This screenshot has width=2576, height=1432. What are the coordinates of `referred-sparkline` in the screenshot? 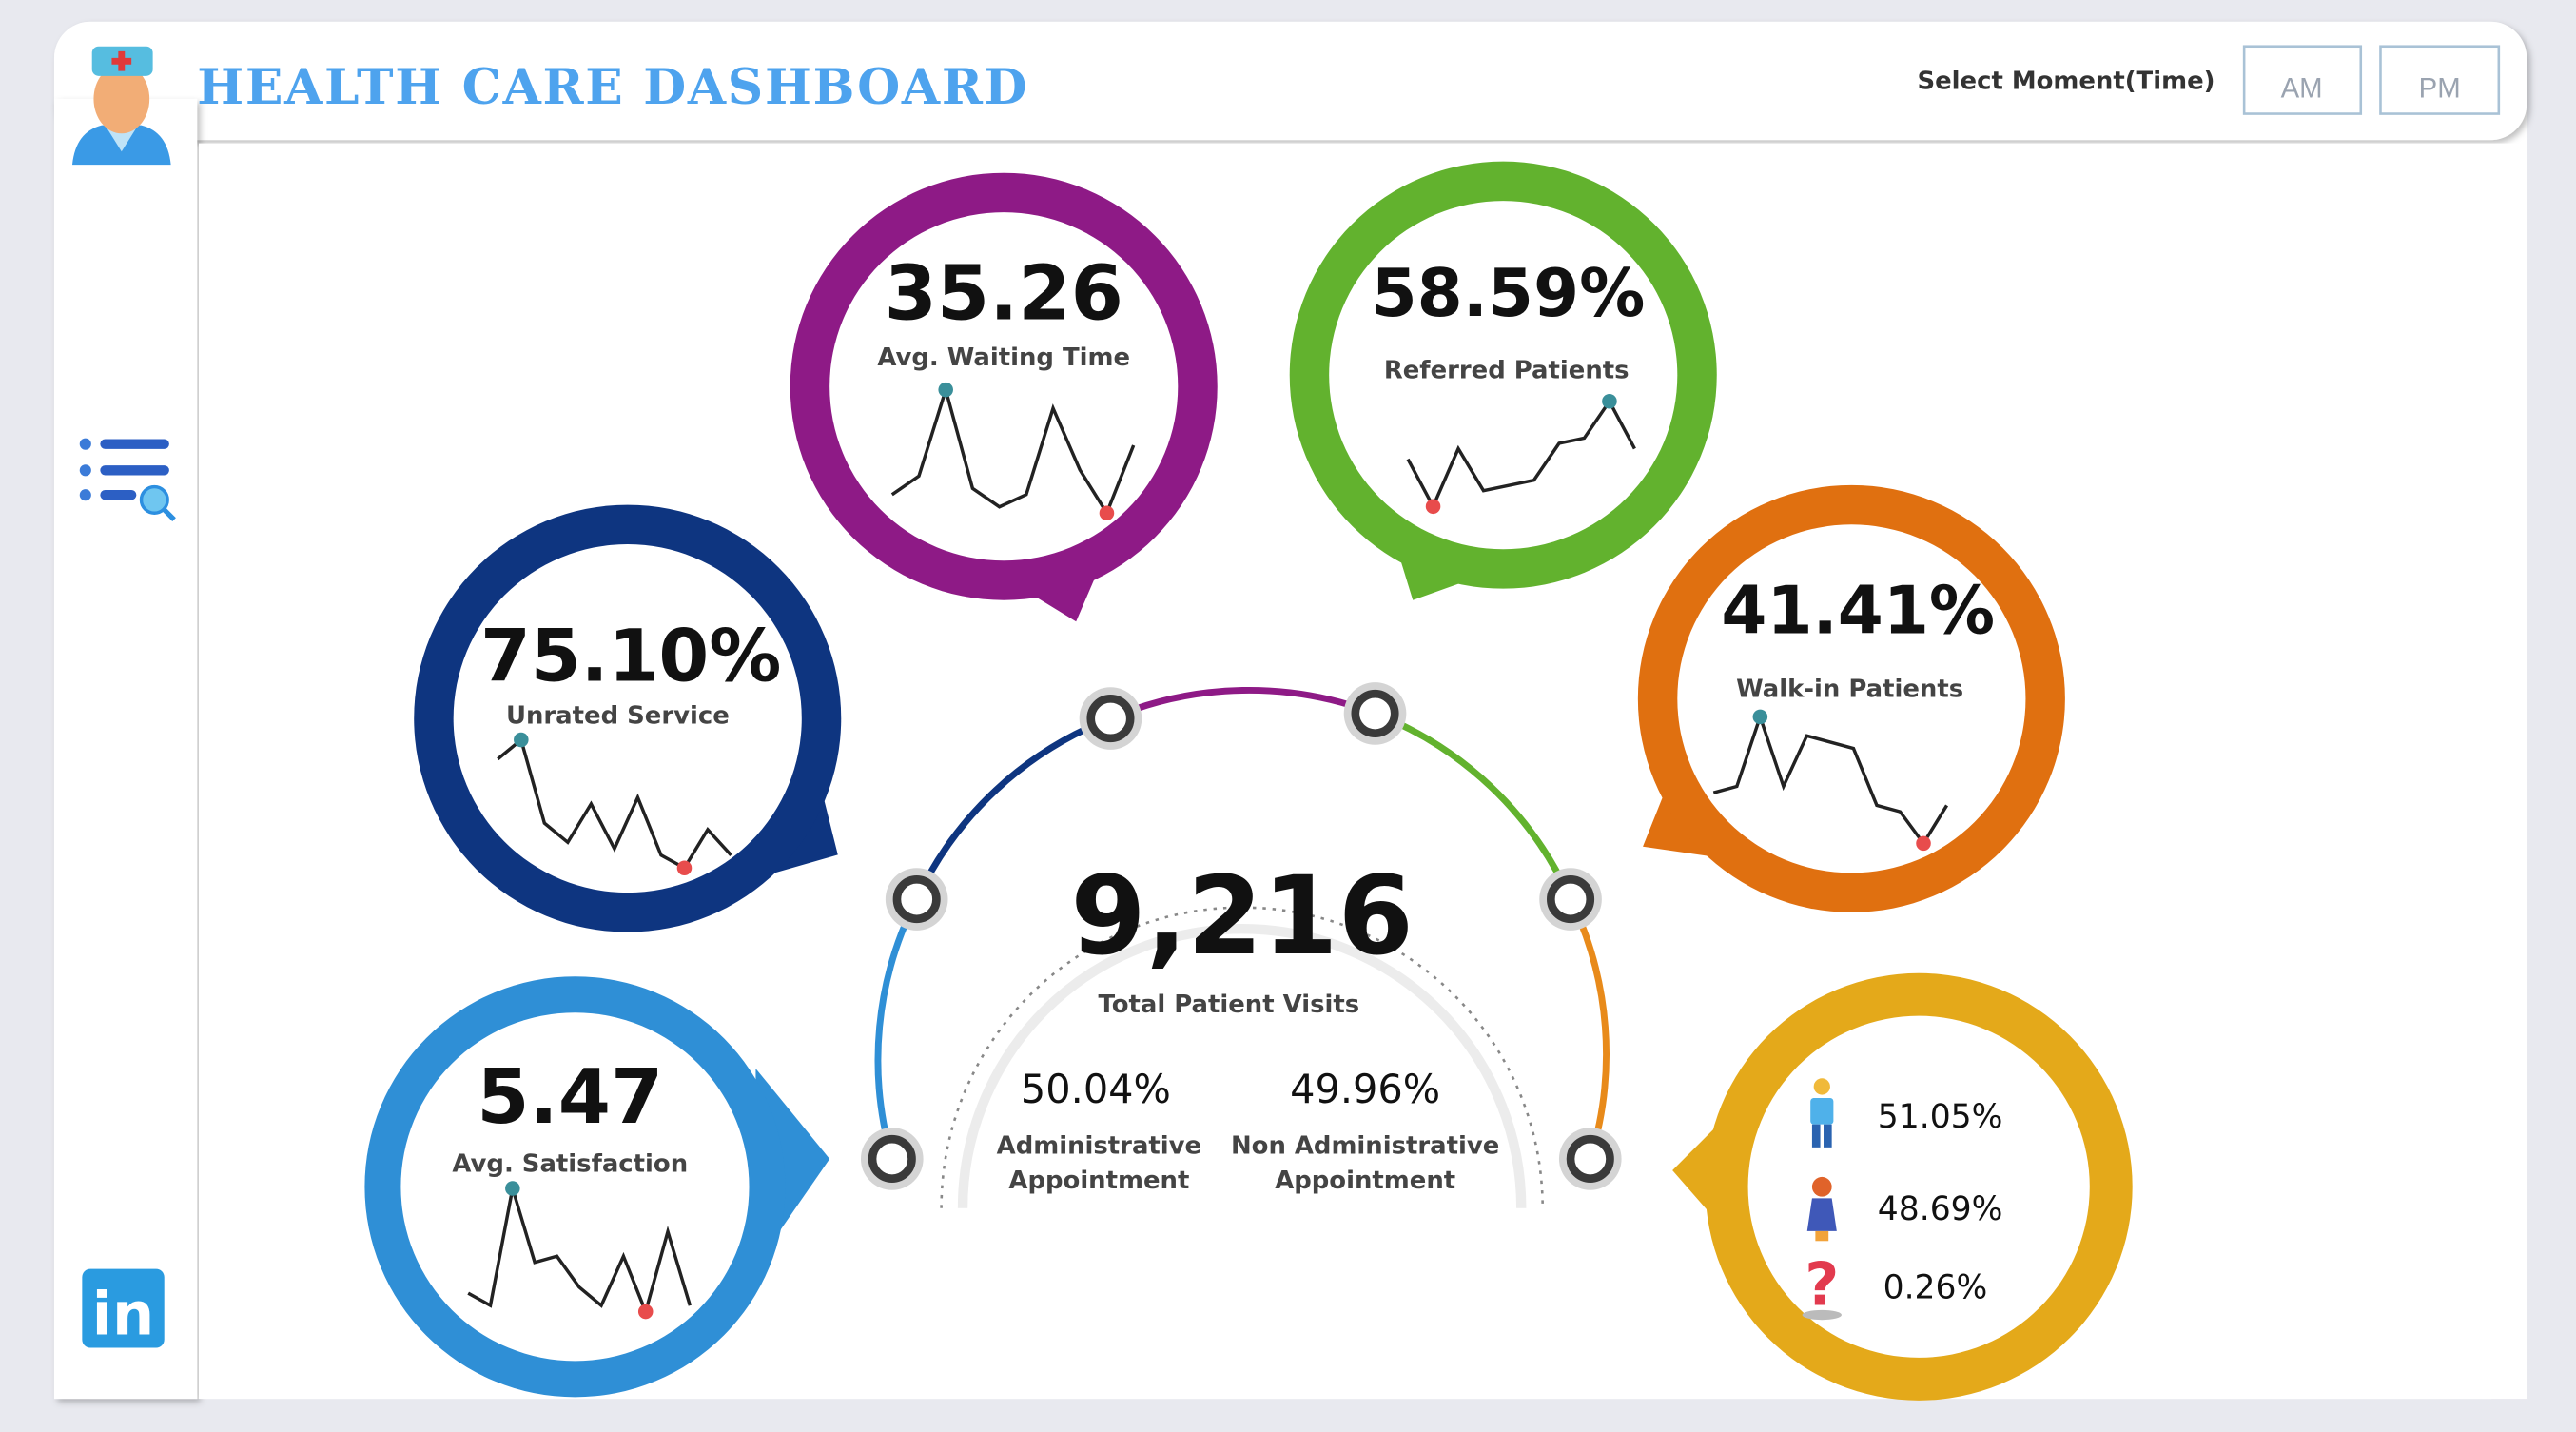 It's located at (1521, 454).